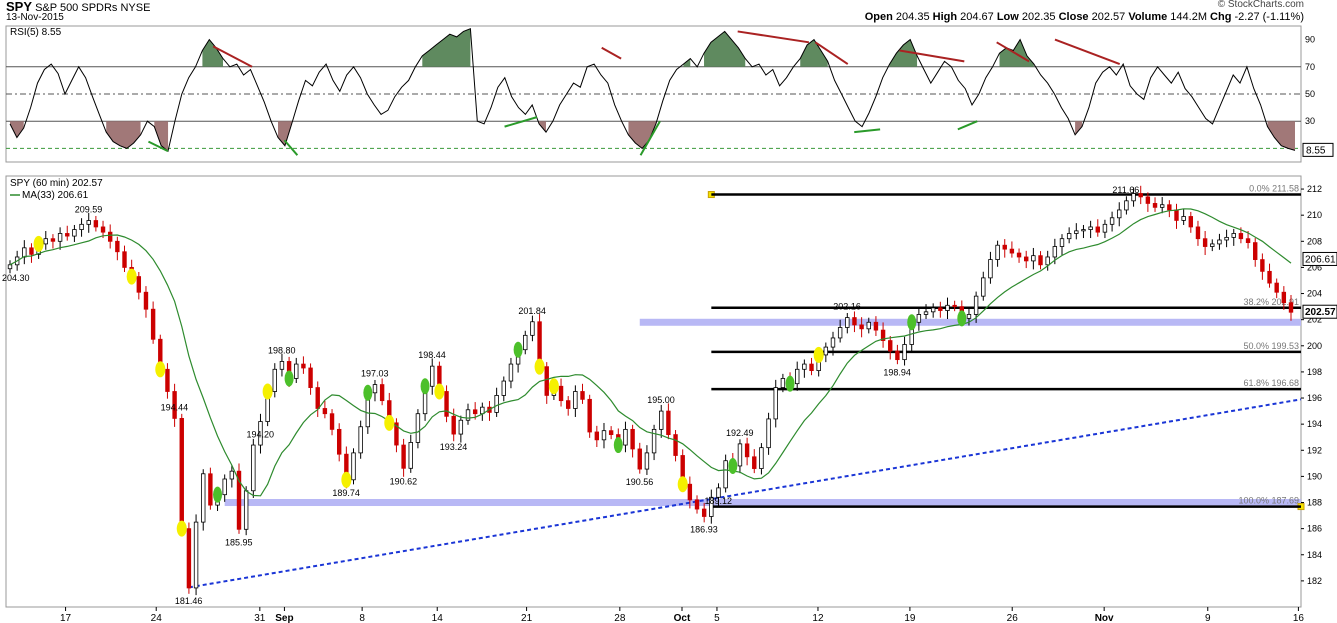  What do you see at coordinates (213, 53) in the screenshot?
I see `rsi-overbought-fill` at bounding box center [213, 53].